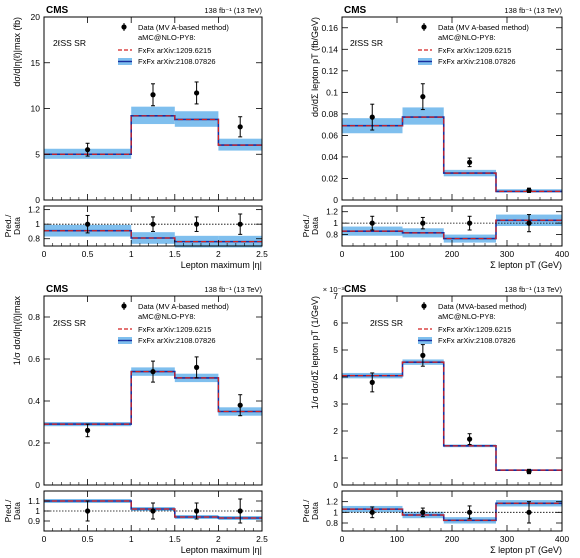 Image resolution: width=580 pixels, height=558 pixels. I want to click on p2-ratio-ytick-label-0: 0.9, so click(34, 521).